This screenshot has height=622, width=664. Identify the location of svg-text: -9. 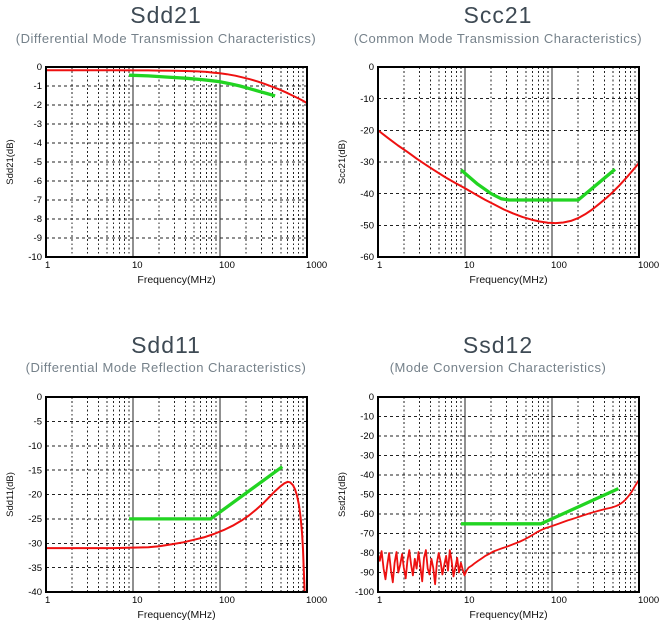
(38, 238).